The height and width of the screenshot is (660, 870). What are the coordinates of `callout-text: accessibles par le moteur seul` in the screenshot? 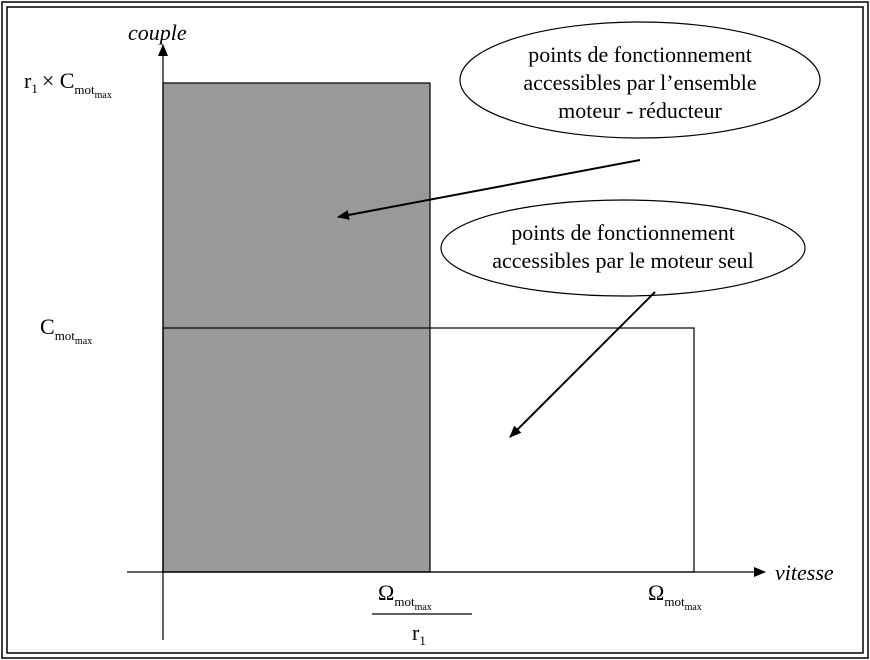 It's located at (622, 260).